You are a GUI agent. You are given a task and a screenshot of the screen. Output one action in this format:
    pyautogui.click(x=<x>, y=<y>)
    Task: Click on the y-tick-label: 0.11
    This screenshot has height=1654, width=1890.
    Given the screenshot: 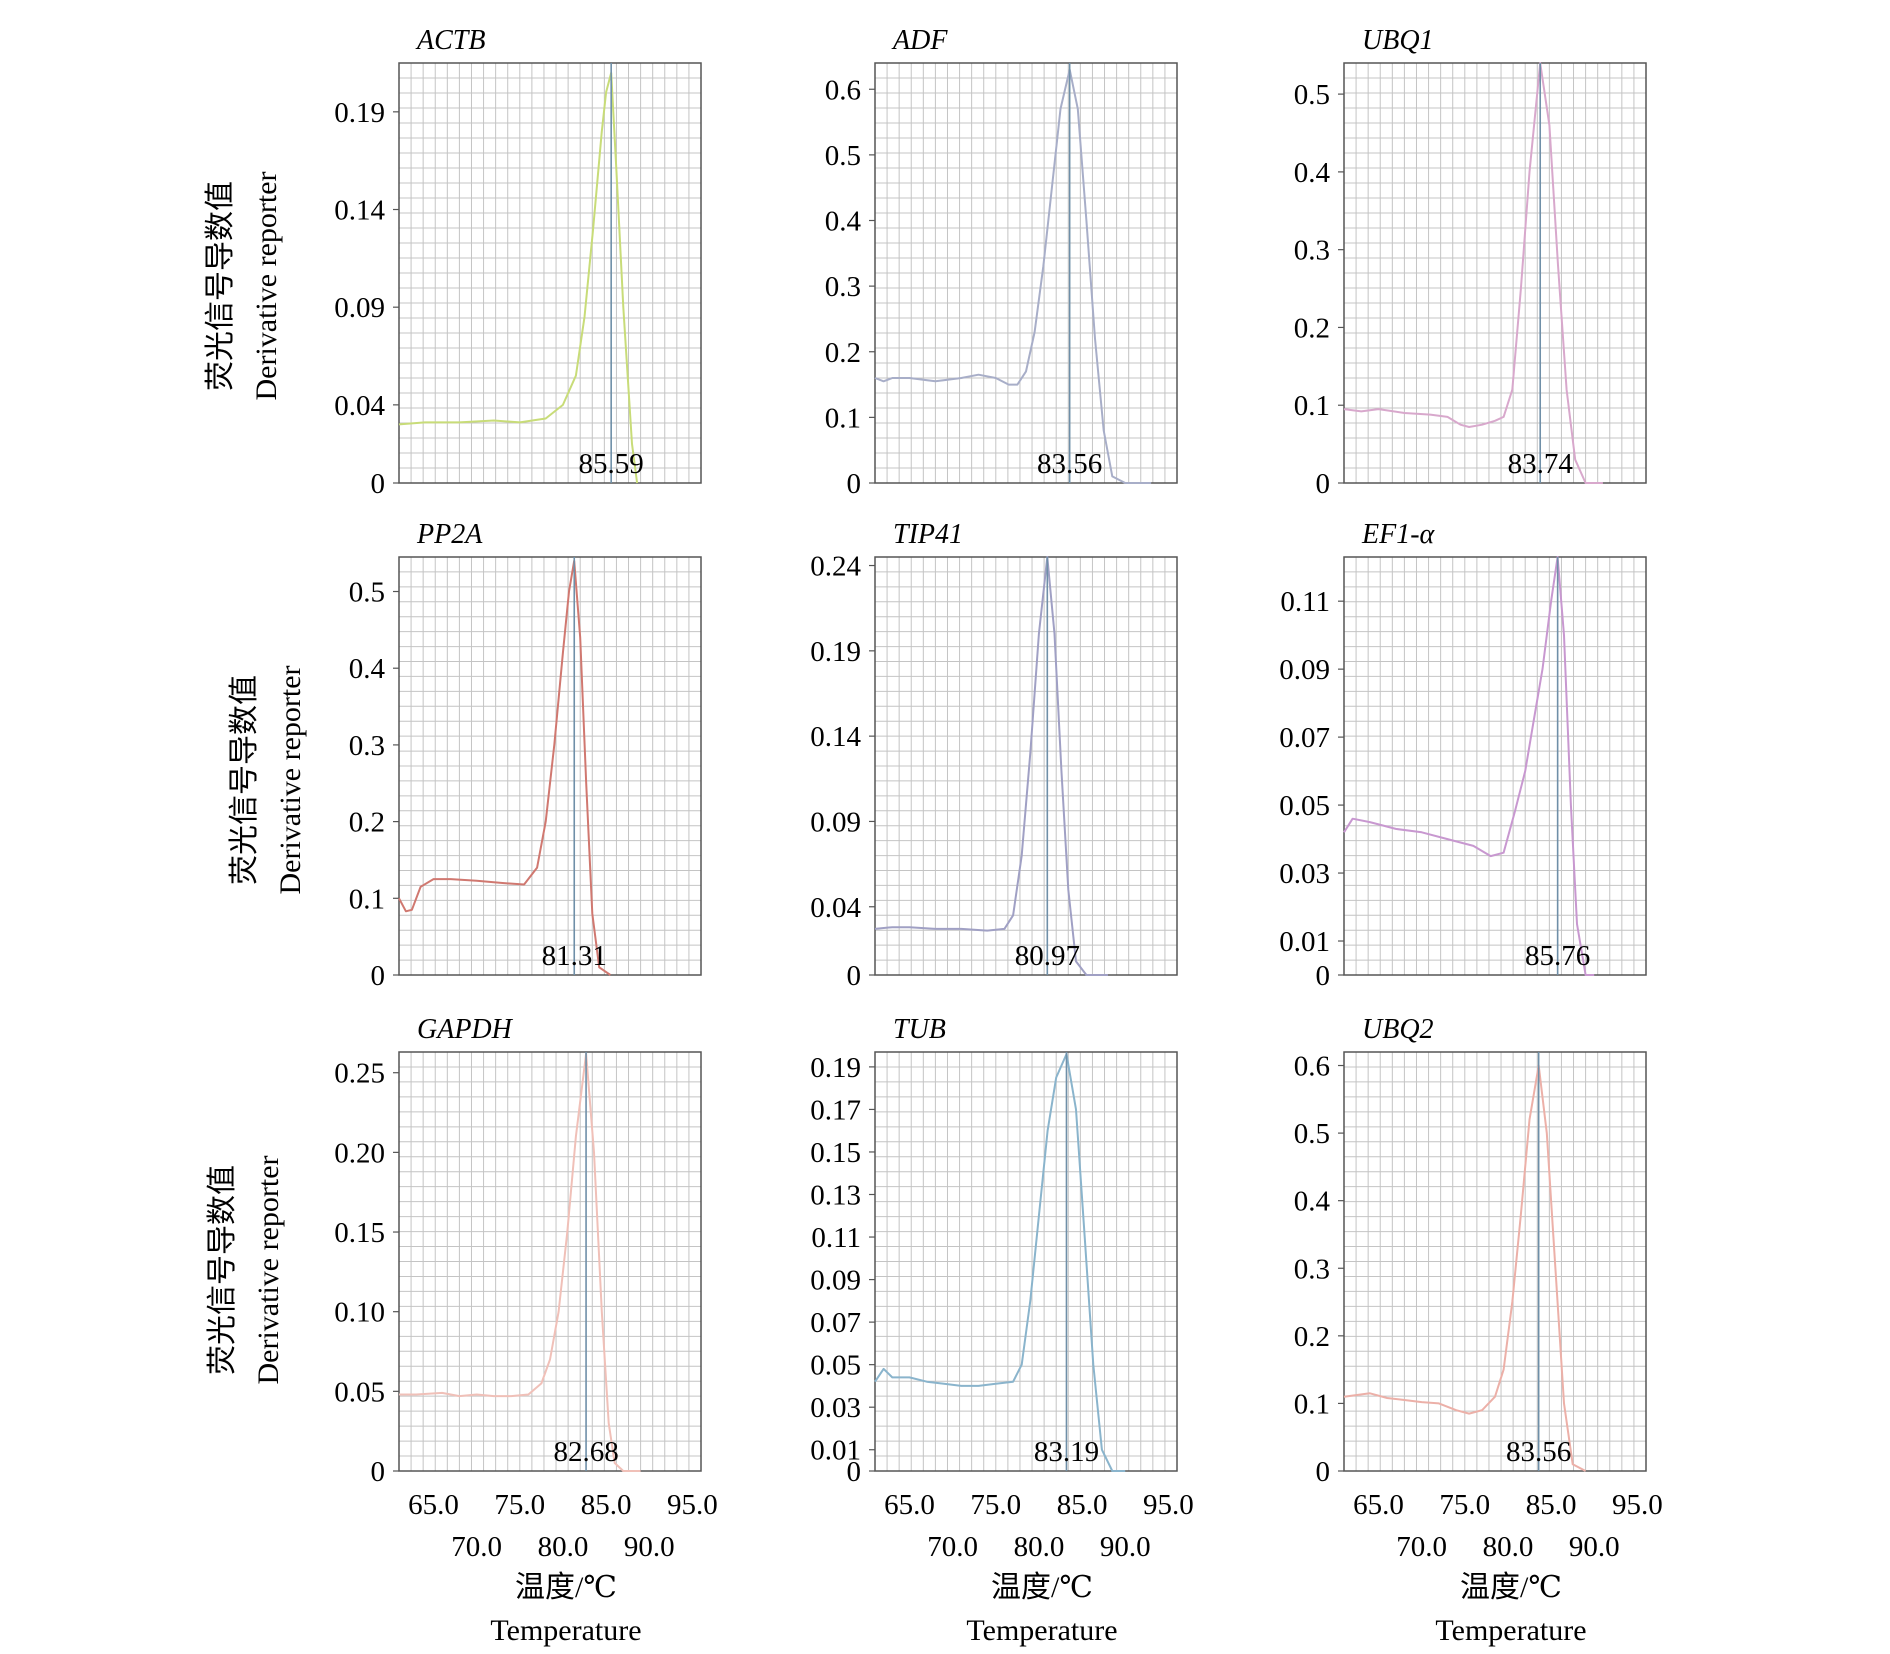 What is the action you would take?
    pyautogui.click(x=1305, y=602)
    